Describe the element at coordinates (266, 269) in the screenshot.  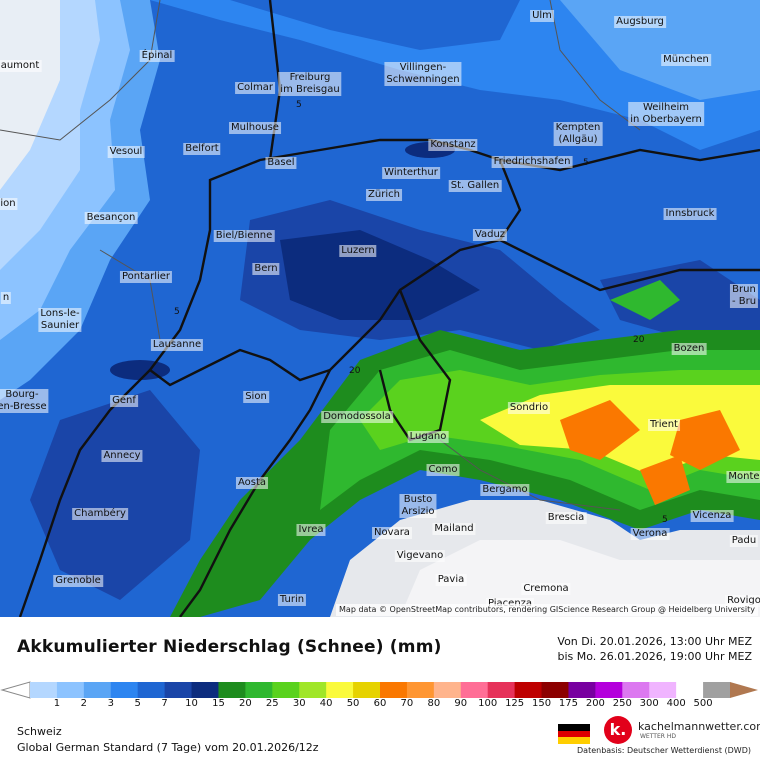
I see `city-label: Bern` at that location.